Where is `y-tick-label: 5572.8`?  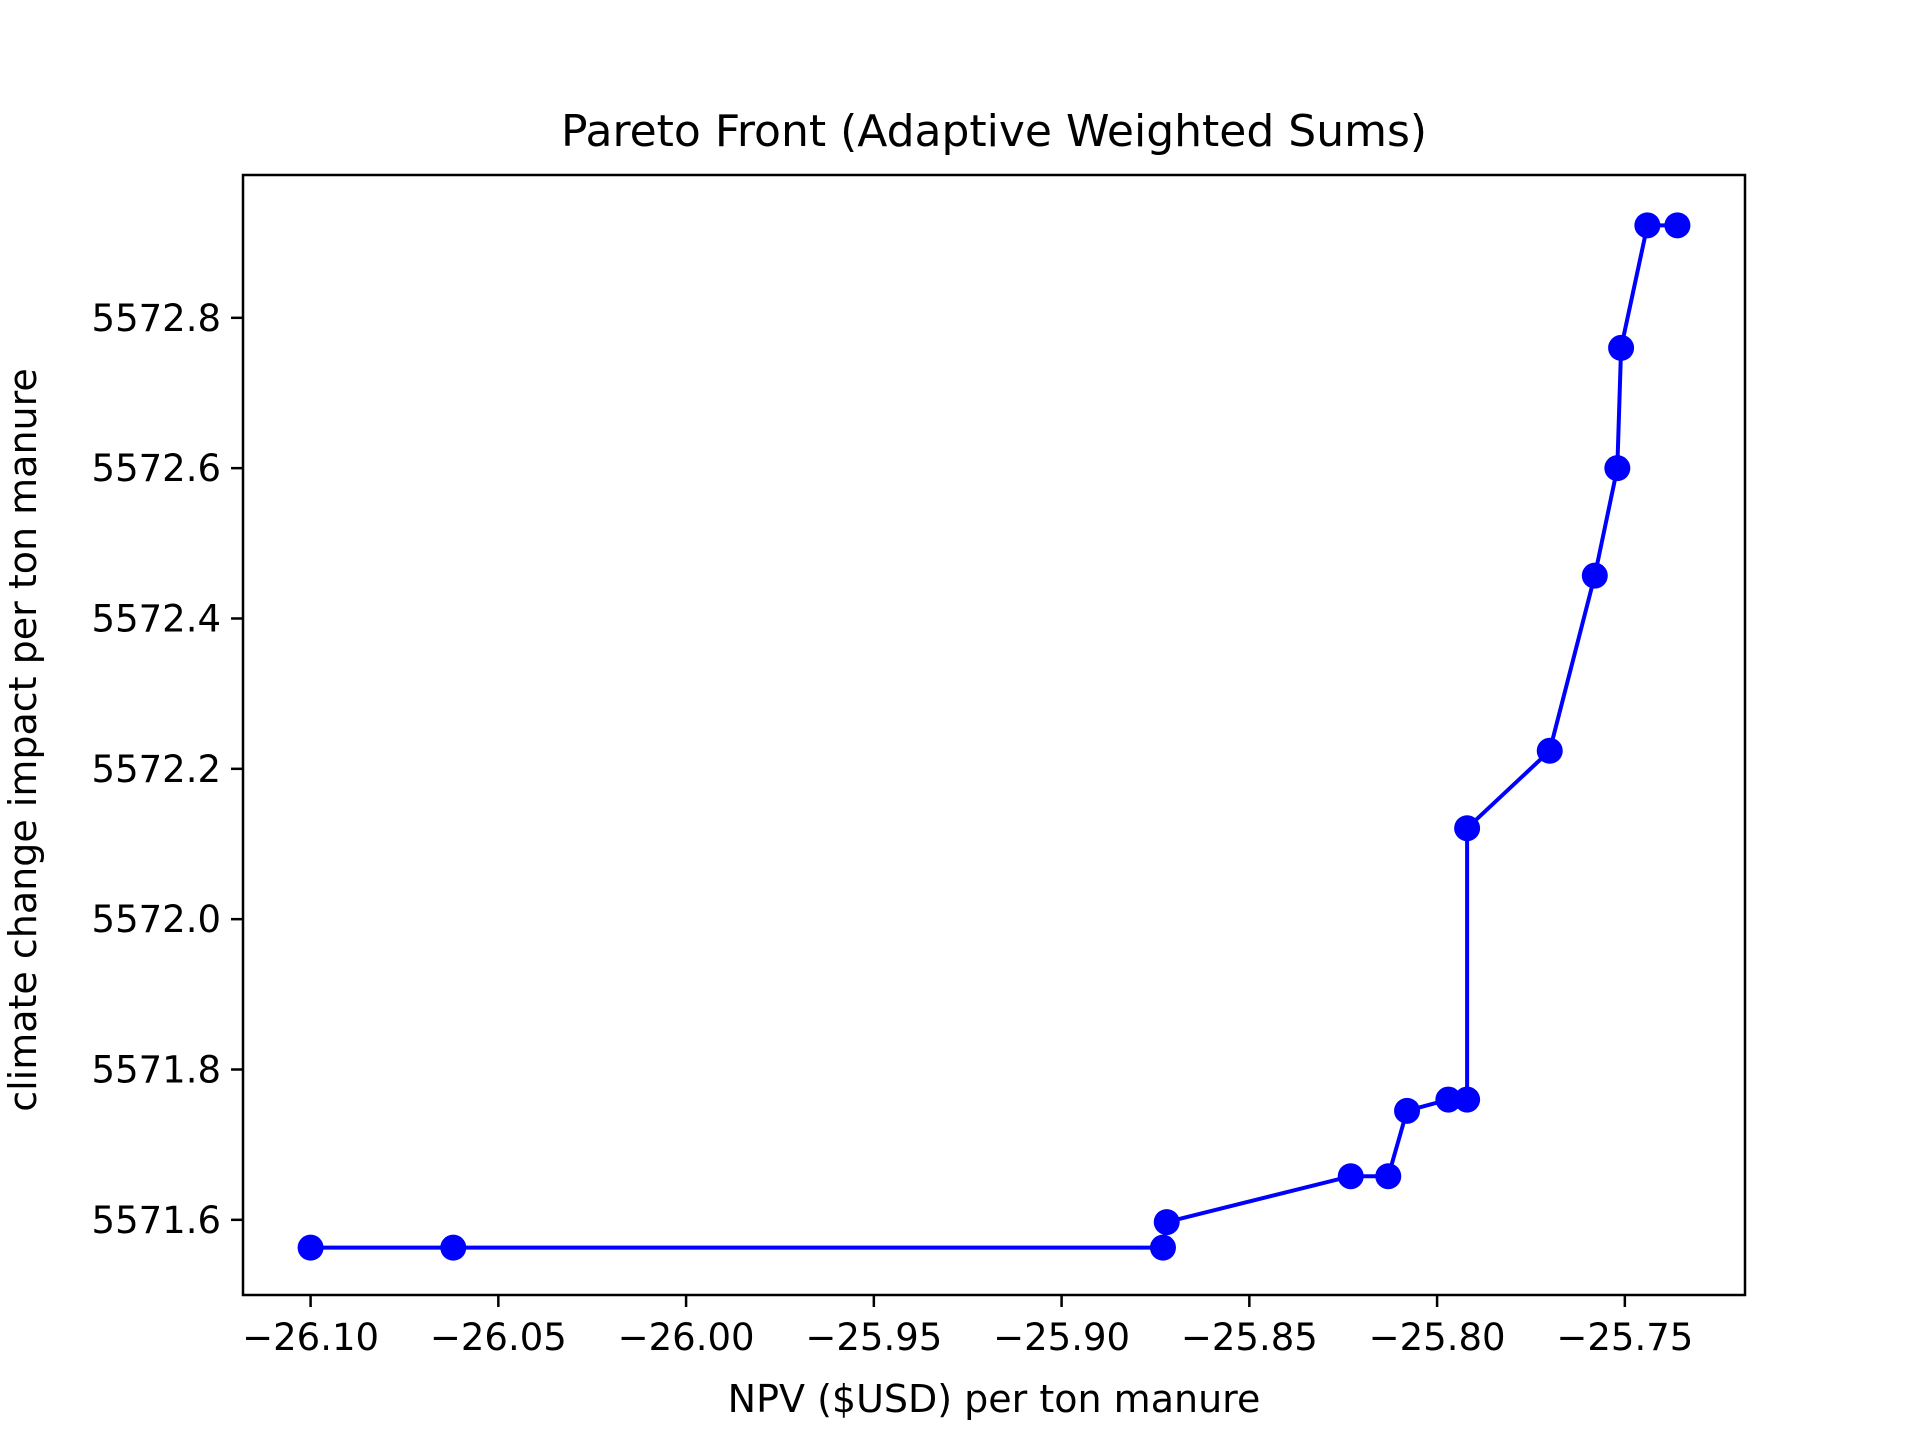
y-tick-label: 5572.8 is located at coordinates (156, 318).